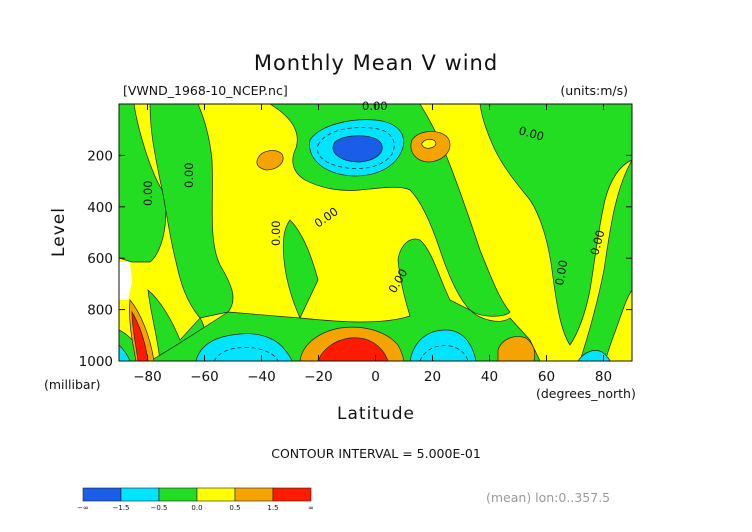 The height and width of the screenshot is (532, 752). Describe the element at coordinates (375, 377) in the screenshot. I see `x-tick-label: 0` at that location.